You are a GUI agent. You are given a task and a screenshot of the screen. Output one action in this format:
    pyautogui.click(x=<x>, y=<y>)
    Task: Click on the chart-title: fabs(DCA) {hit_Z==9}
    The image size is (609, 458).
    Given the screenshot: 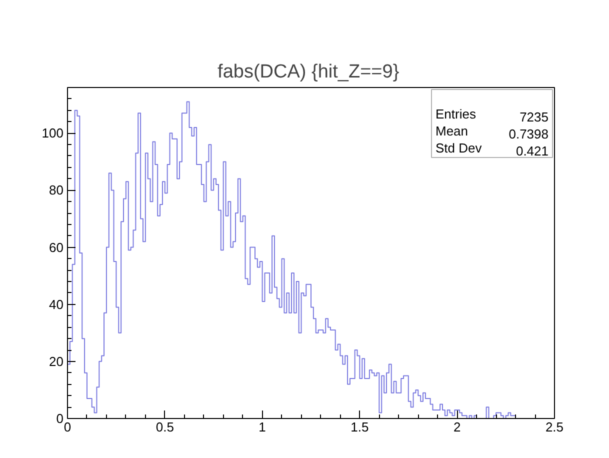 What is the action you would take?
    pyautogui.click(x=309, y=72)
    